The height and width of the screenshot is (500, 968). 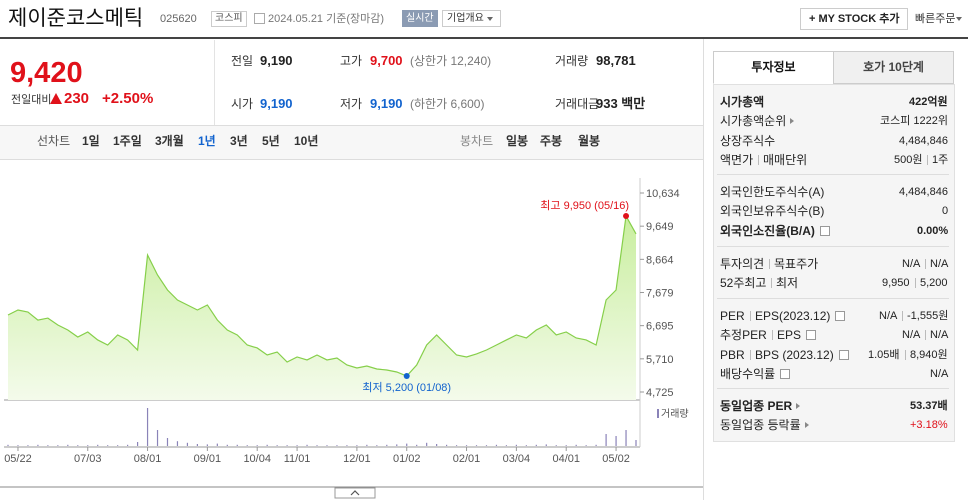 I want to click on x-tick-label: 01/02, so click(x=407, y=459).